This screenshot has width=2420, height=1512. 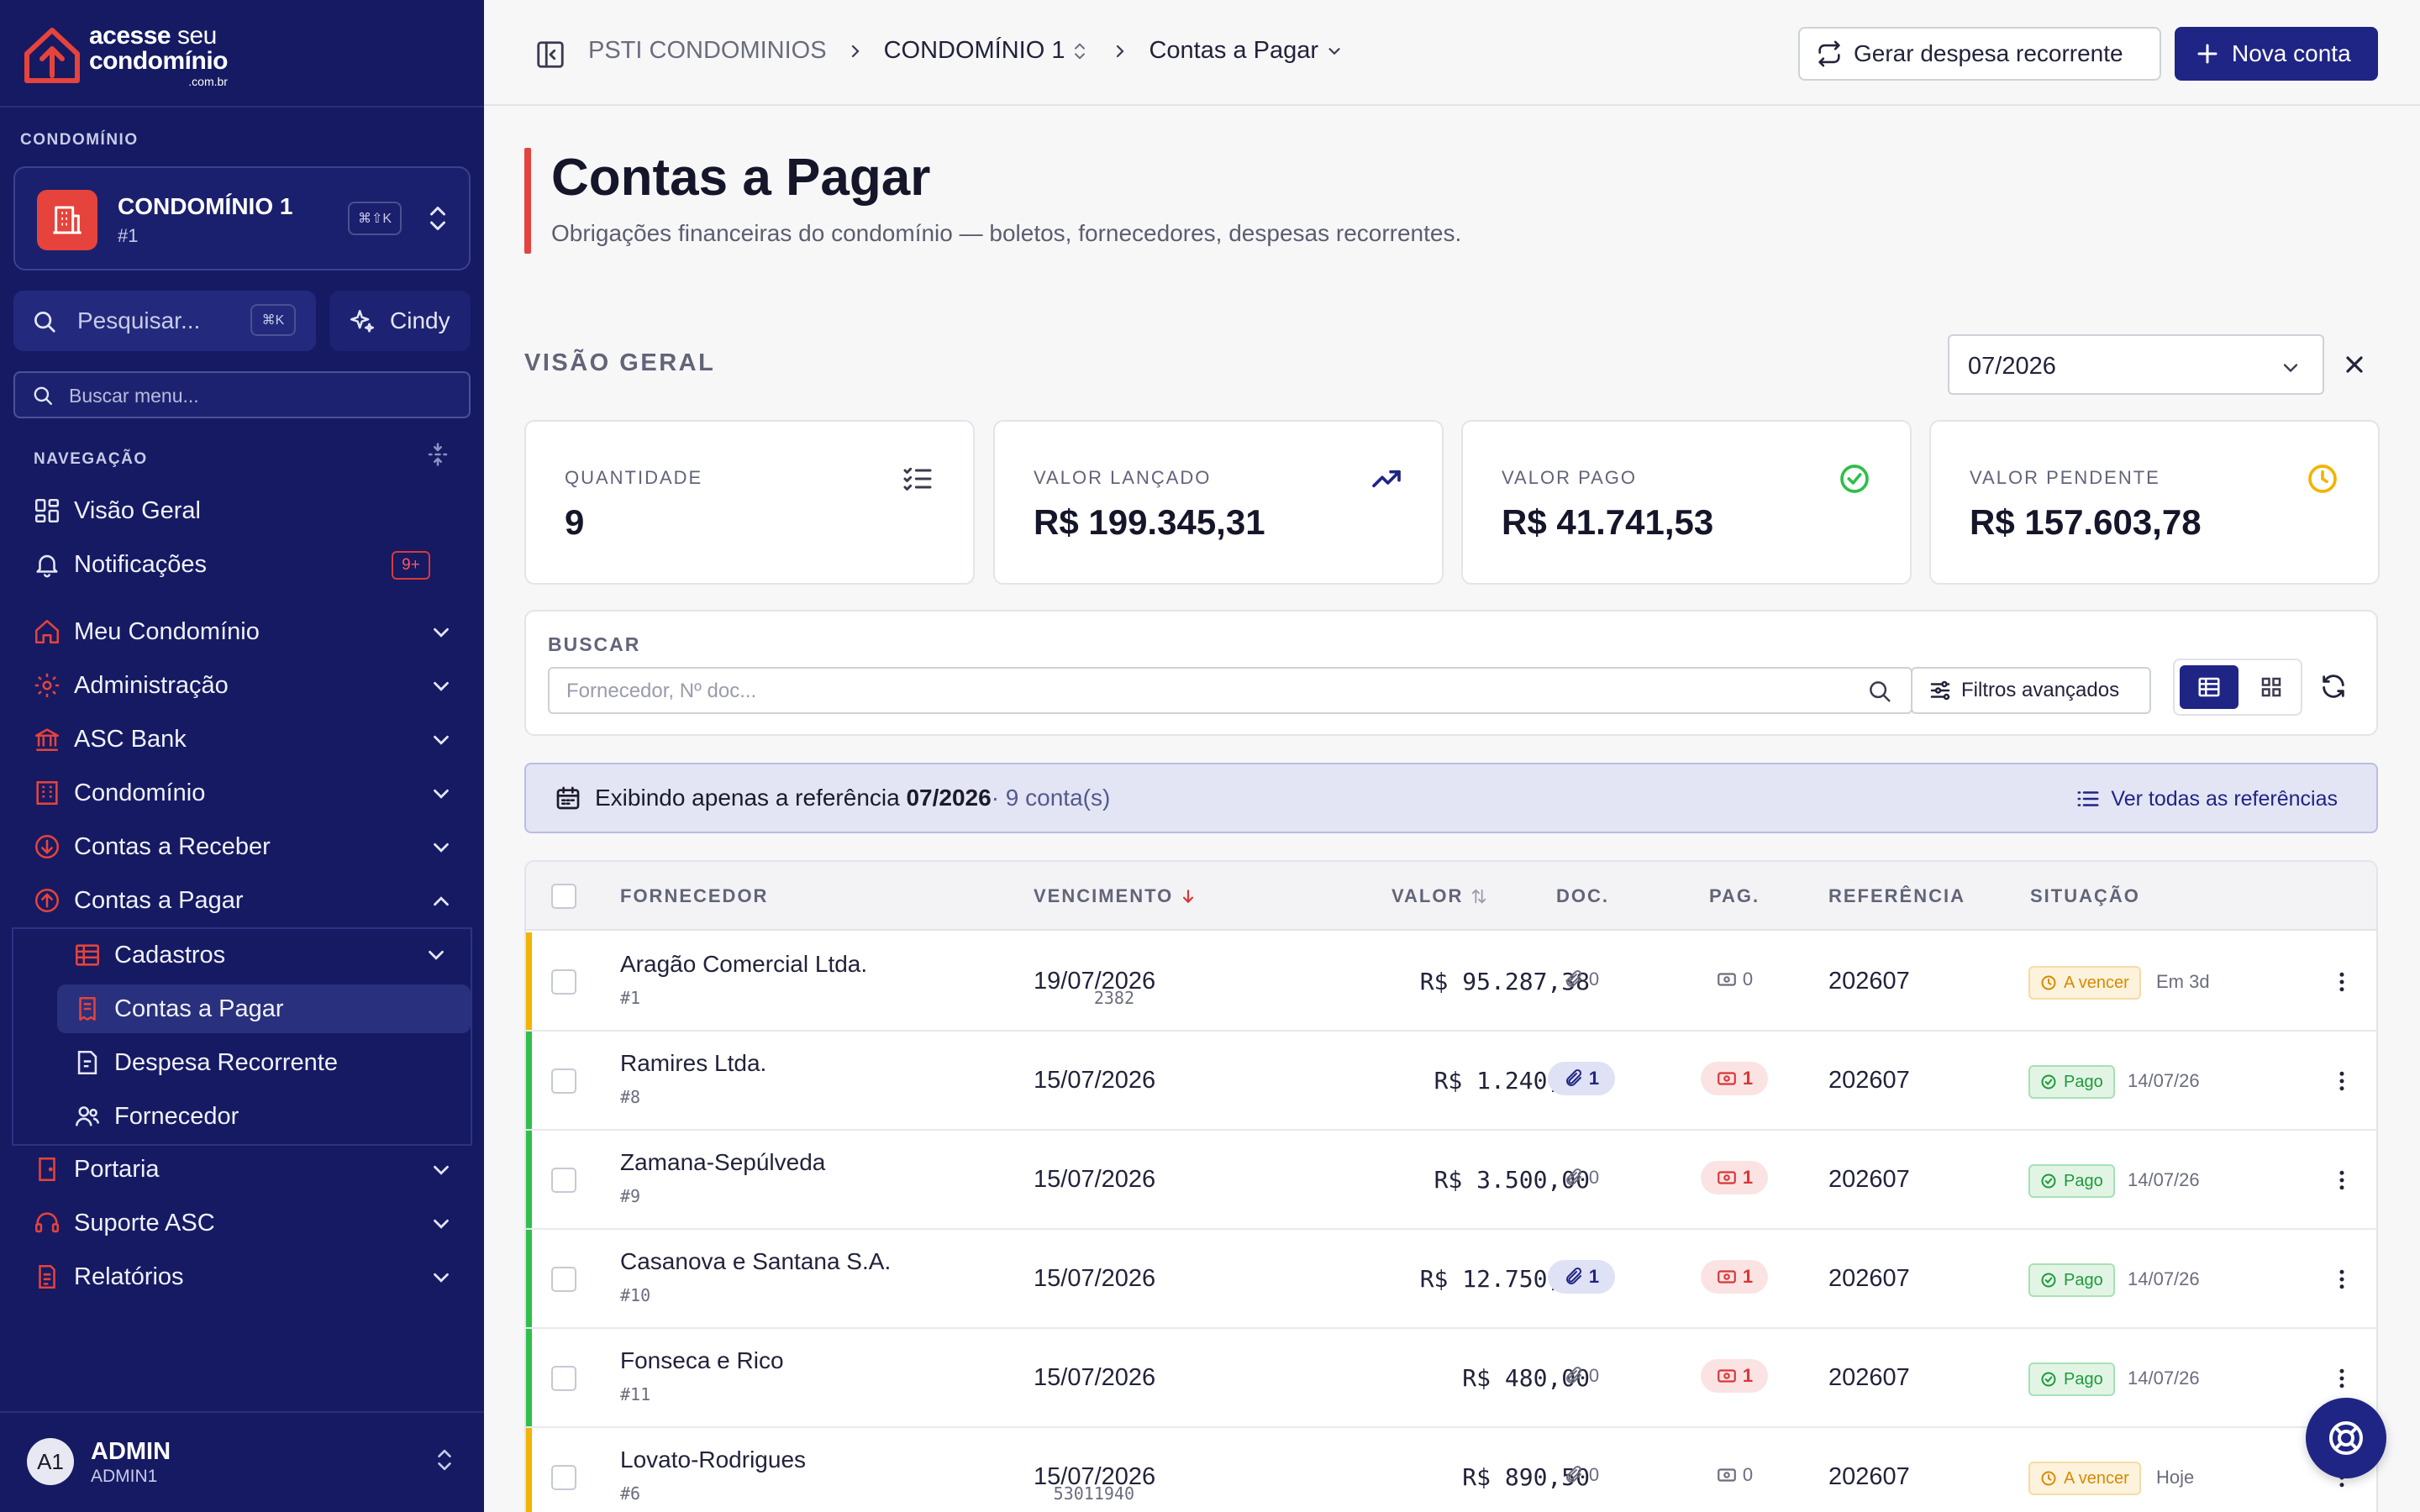 I want to click on supplier-name: Fonseca e Rico, so click(x=702, y=1360).